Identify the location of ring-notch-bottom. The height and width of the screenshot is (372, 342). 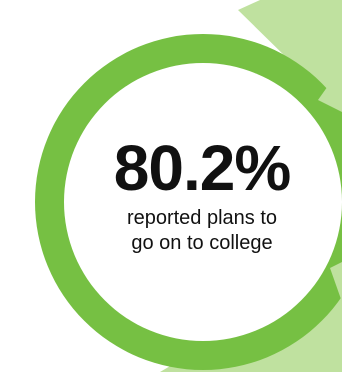
(336, 282).